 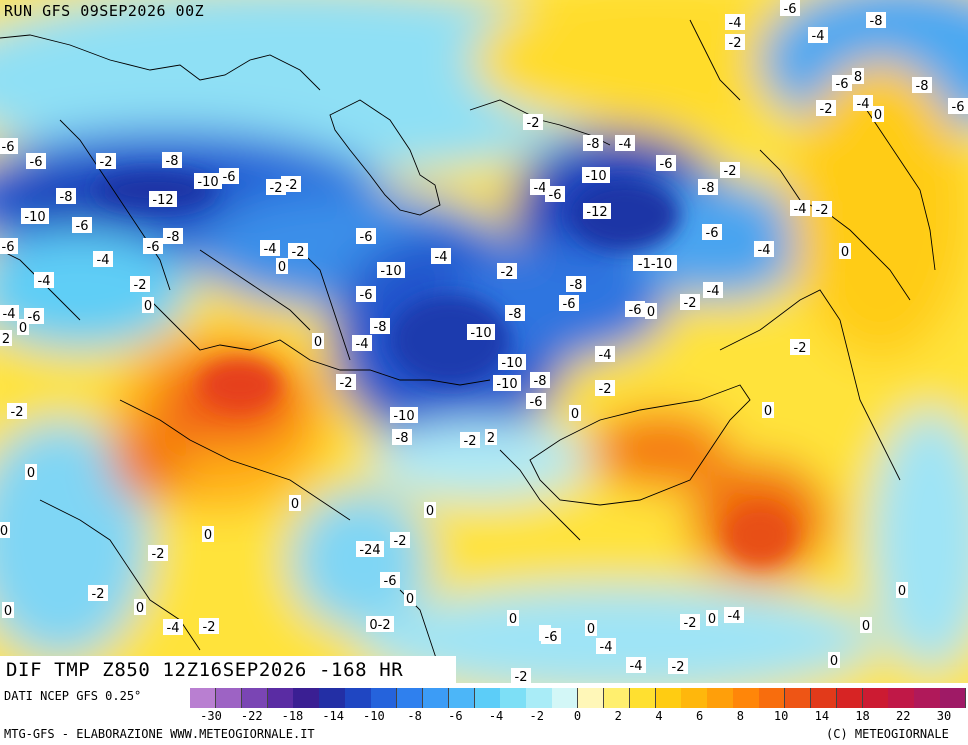 I want to click on contour-label-text: 8, so click(x=858, y=77).